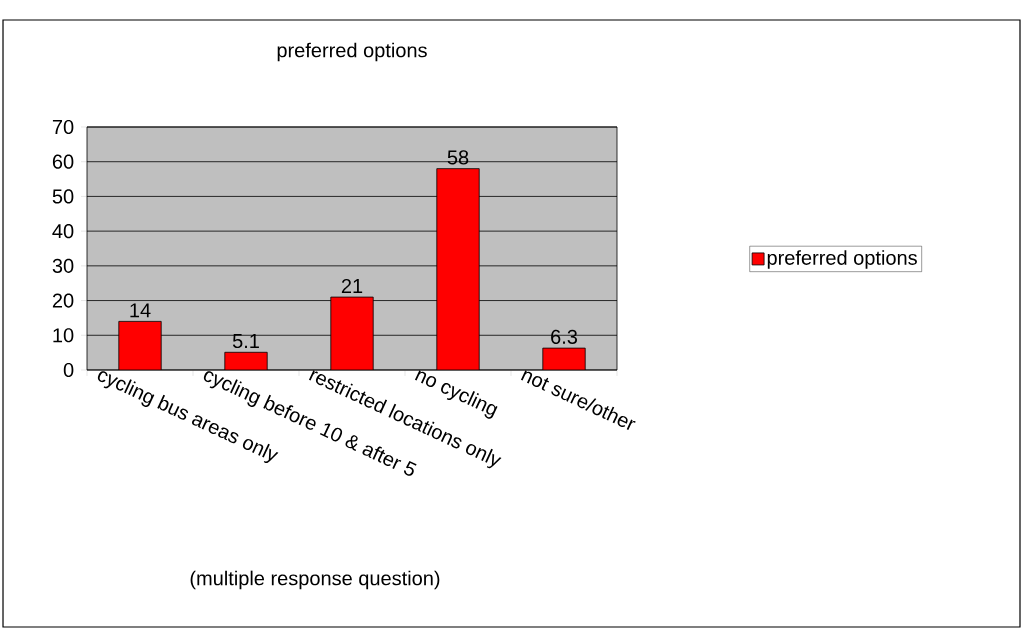 Image resolution: width=1024 pixels, height=628 pixels. I want to click on y-tick-label: 10, so click(63, 335).